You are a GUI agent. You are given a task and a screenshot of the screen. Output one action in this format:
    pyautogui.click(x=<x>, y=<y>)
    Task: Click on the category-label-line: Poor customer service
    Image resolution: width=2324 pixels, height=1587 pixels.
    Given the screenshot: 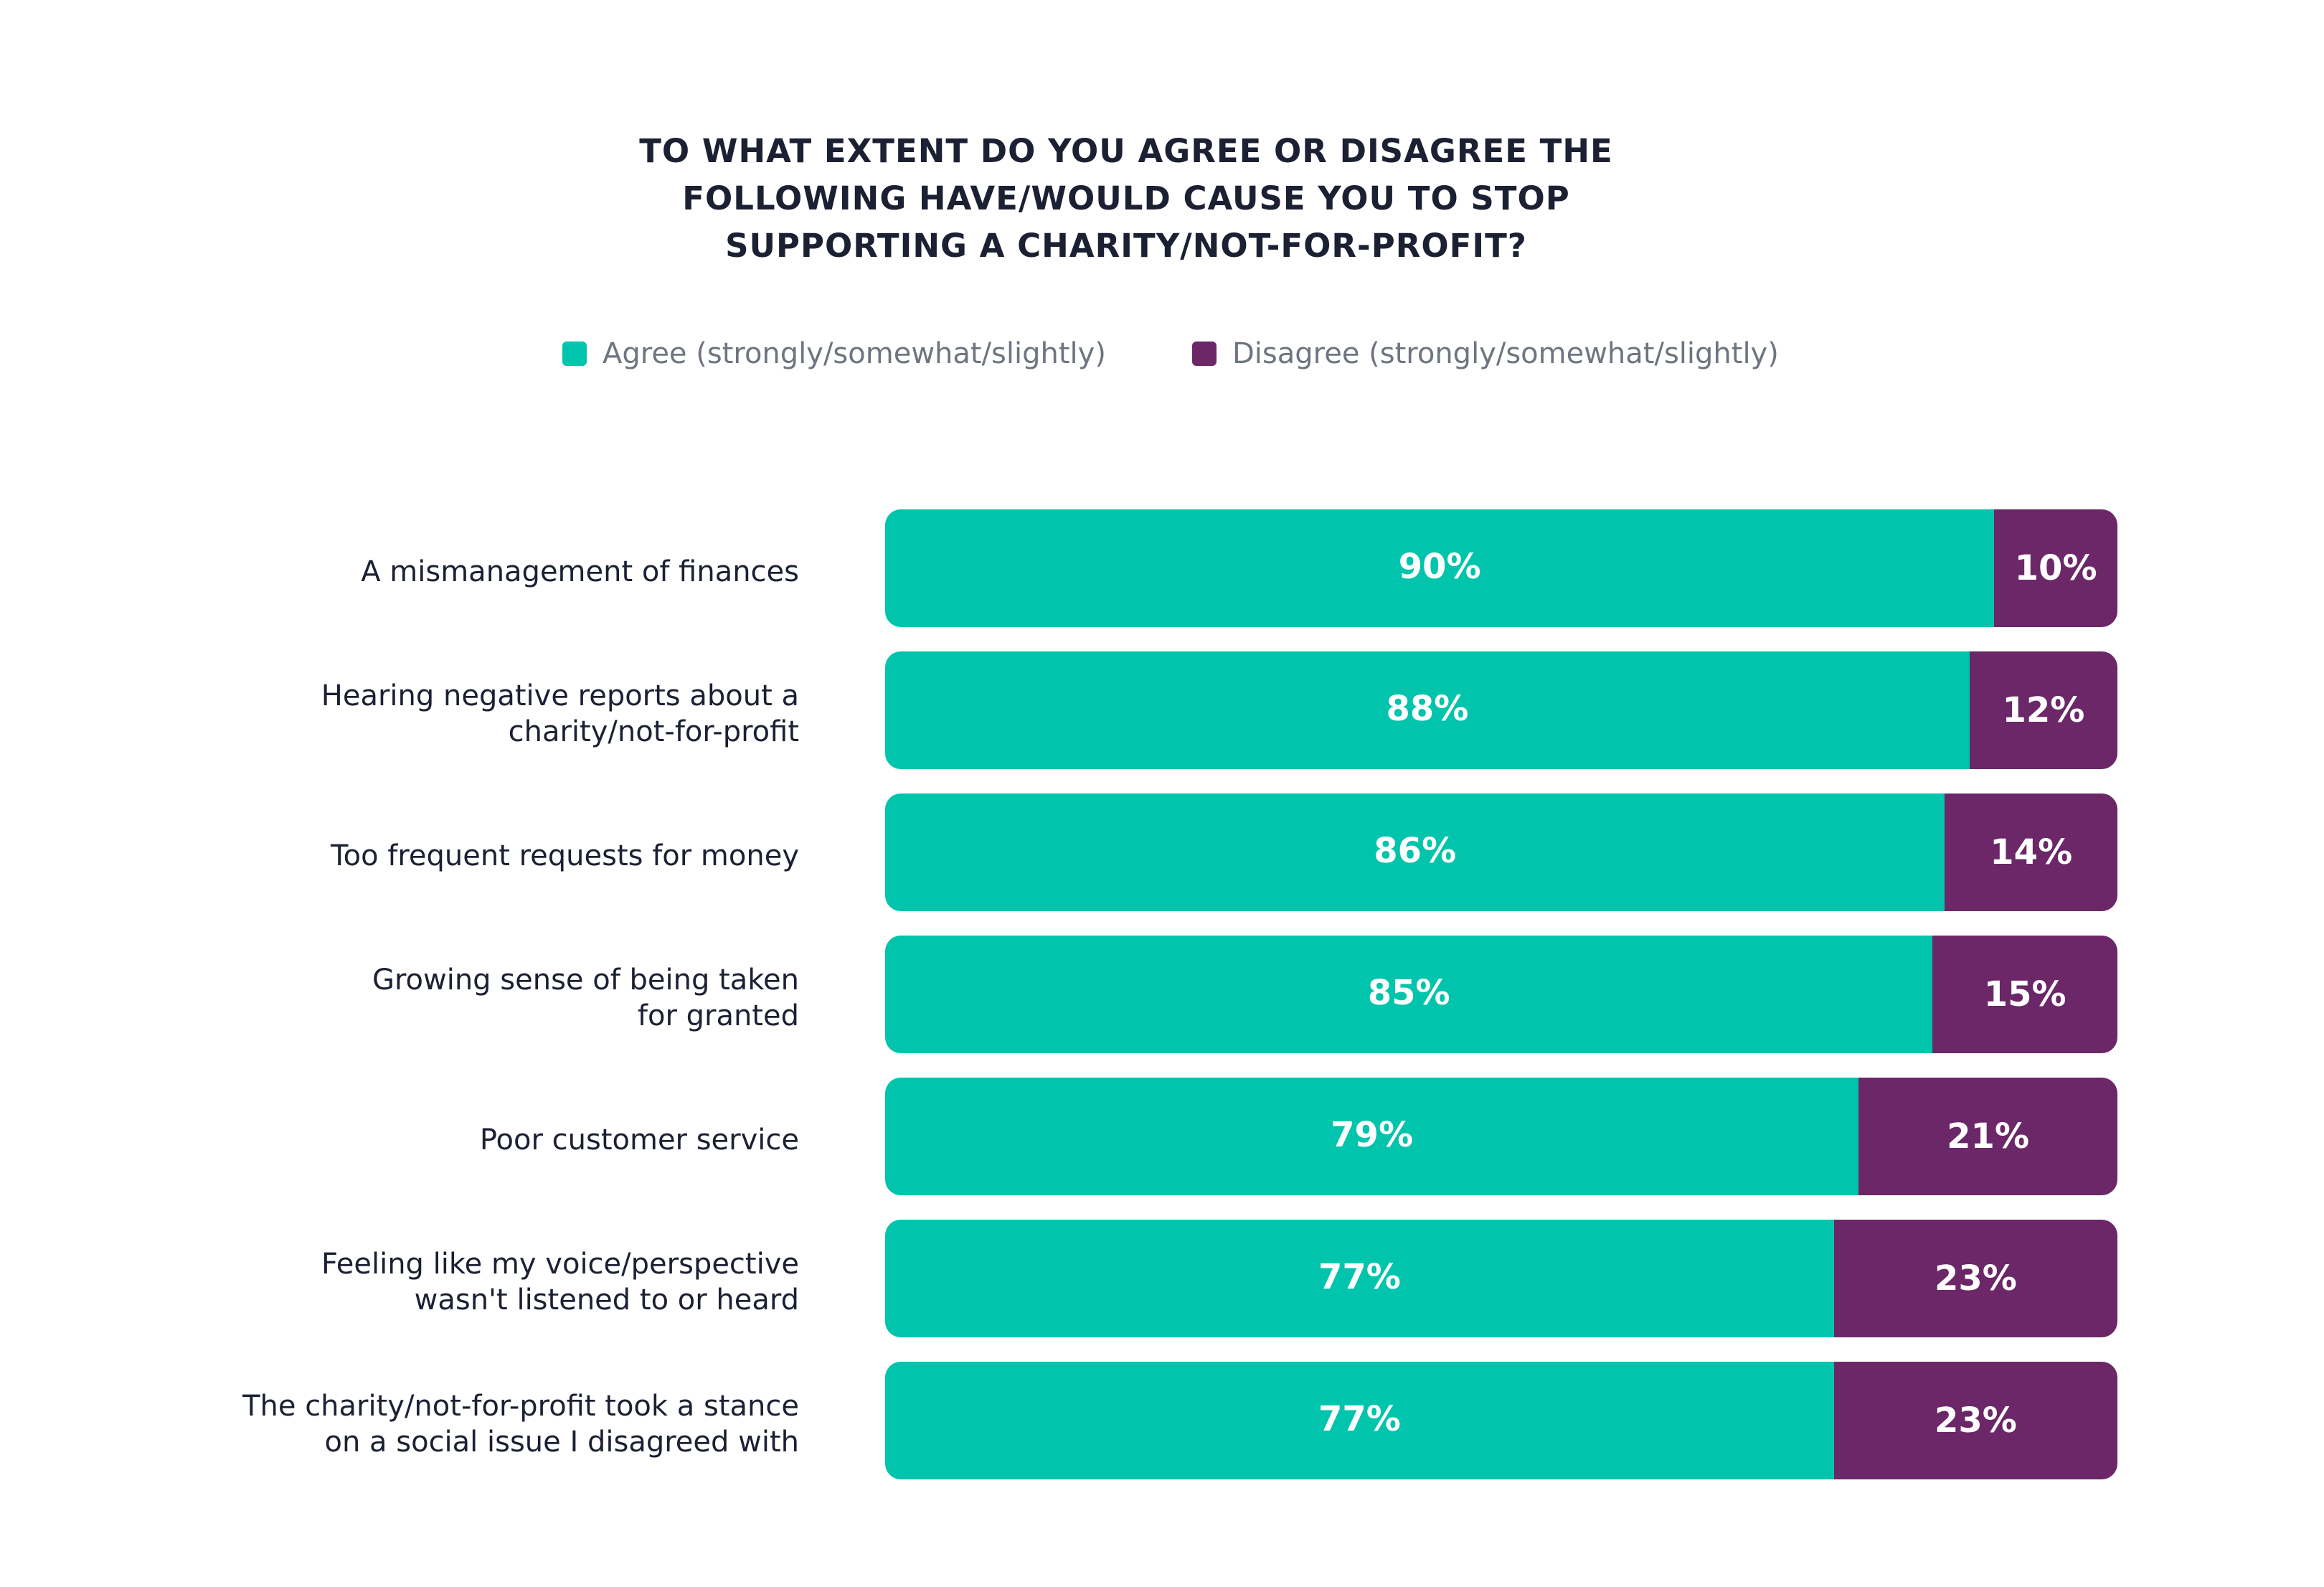 What is the action you would take?
    pyautogui.click(x=639, y=1141)
    